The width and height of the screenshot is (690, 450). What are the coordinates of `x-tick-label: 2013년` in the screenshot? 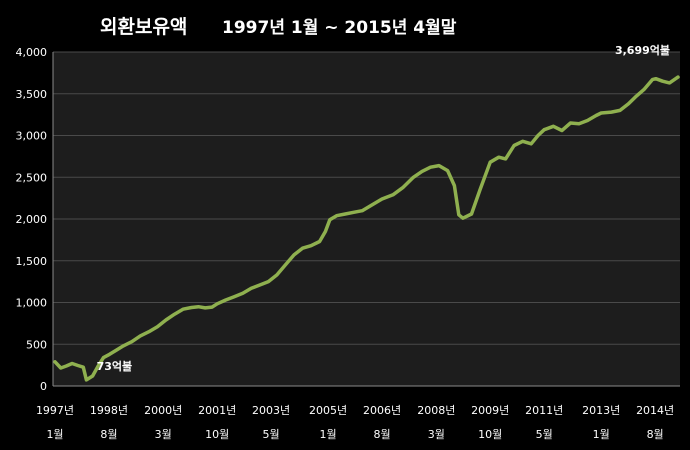 It's located at (601, 410).